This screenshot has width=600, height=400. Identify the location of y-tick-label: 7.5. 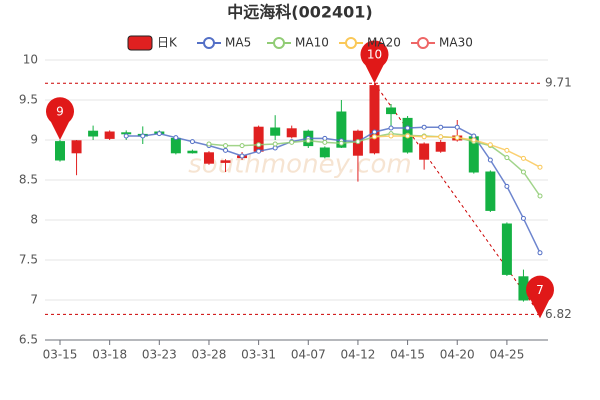
(28, 260).